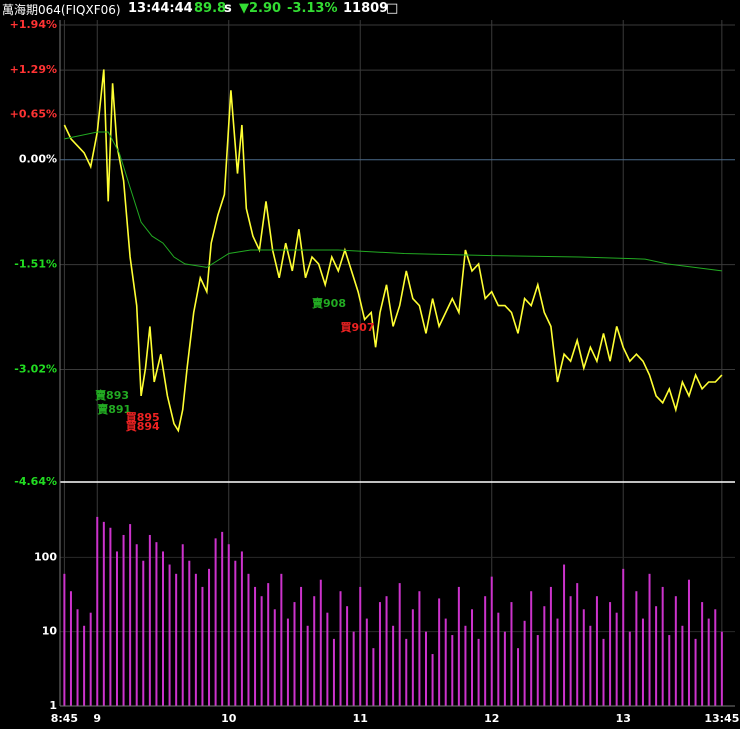  I want to click on trade-annotation: 賣908, so click(328, 303).